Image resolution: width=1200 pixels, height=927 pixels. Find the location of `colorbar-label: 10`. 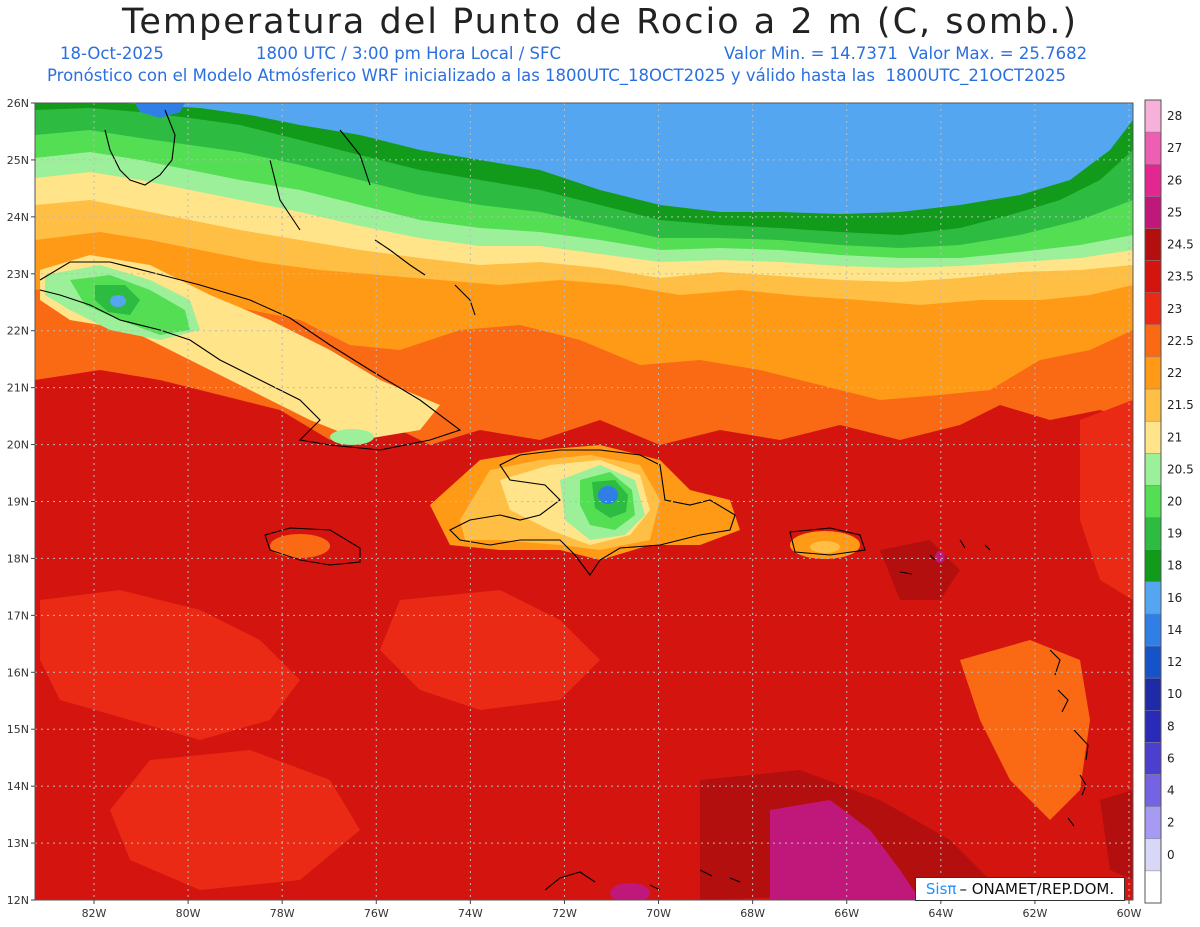

colorbar-label: 10 is located at coordinates (1174, 694).